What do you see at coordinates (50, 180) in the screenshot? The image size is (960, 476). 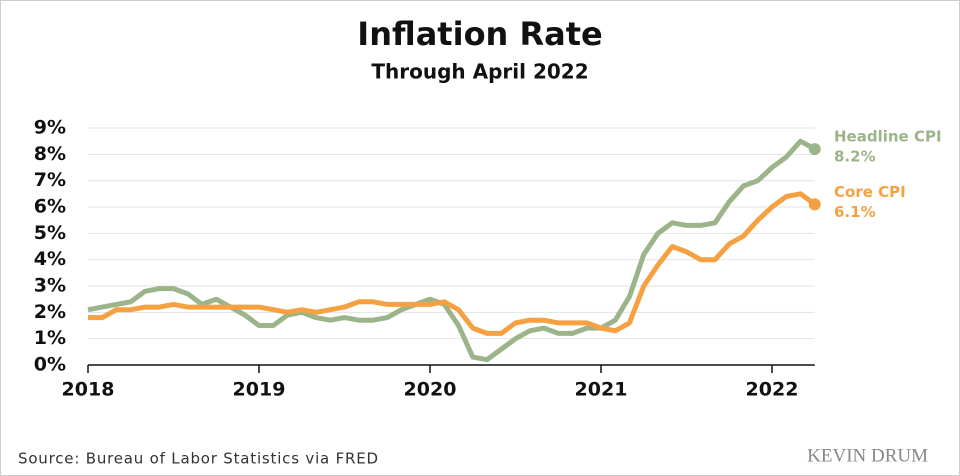 I see `y-tick-label: 7%` at bounding box center [50, 180].